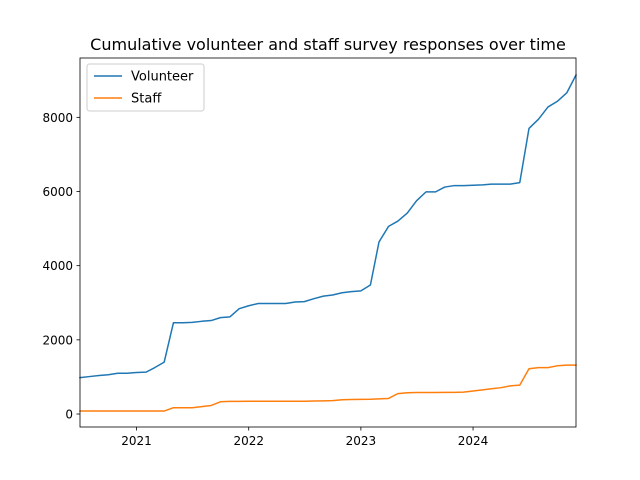 The width and height of the screenshot is (640, 480). Describe the element at coordinates (136, 441) in the screenshot. I see `x-tick-label: 2021` at that location.